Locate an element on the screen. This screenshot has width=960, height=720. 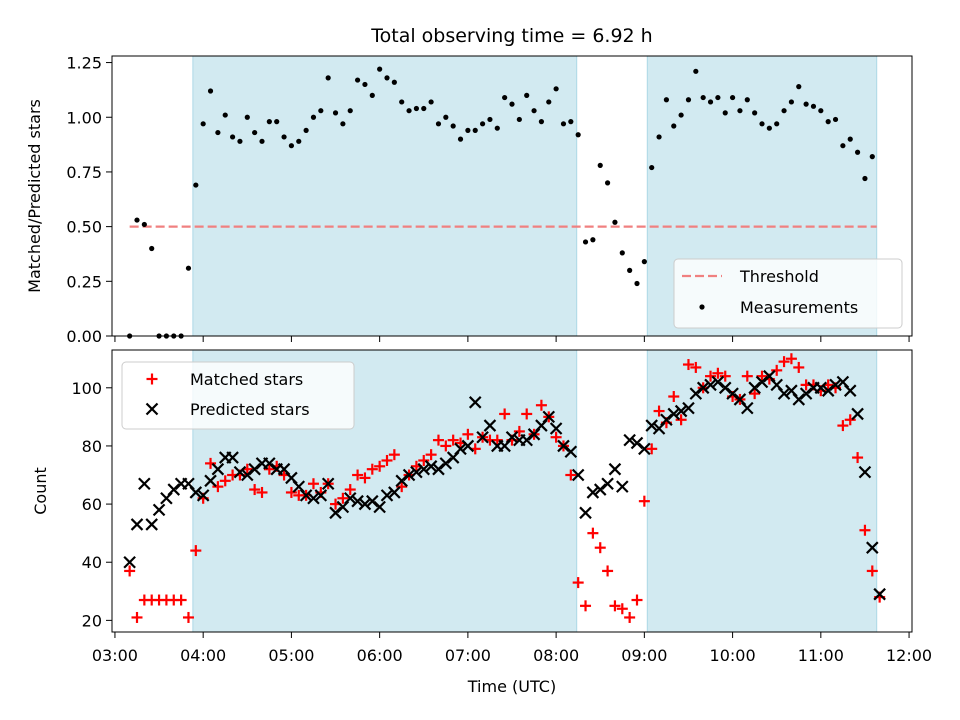
legend-predicted-marker is located at coordinates (152, 409).